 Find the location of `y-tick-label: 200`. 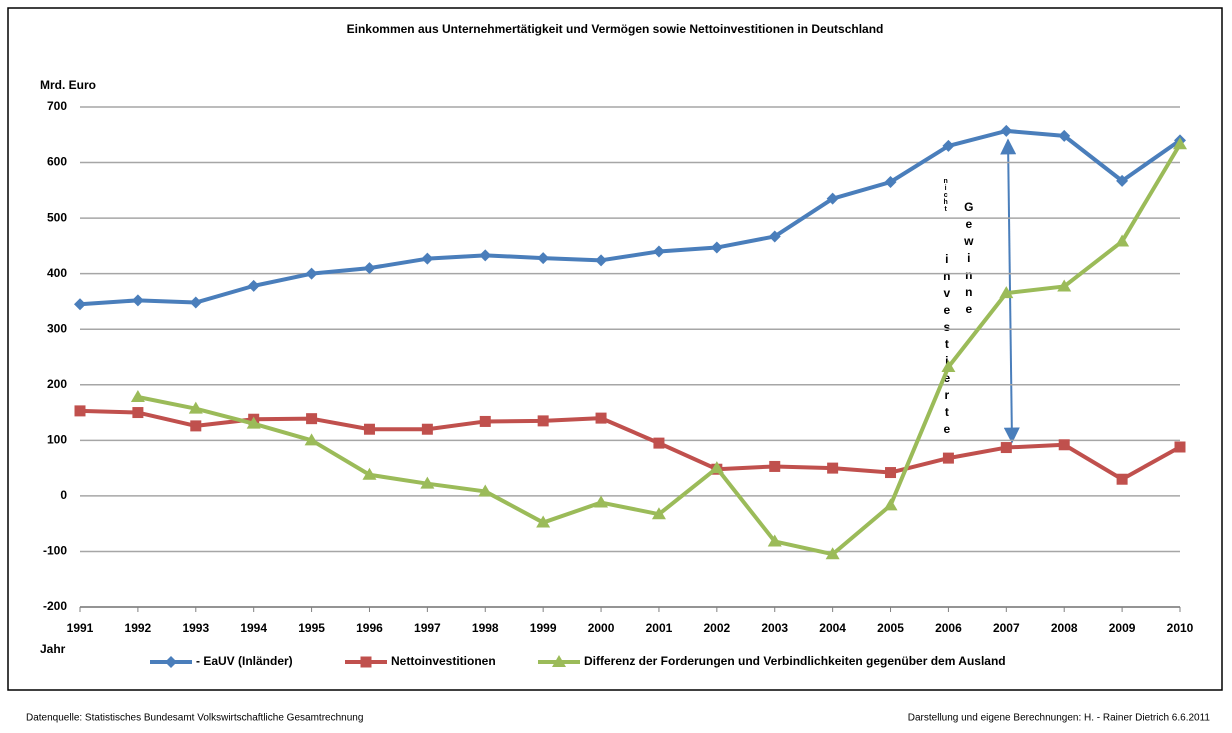

y-tick-label: 200 is located at coordinates (57, 384).